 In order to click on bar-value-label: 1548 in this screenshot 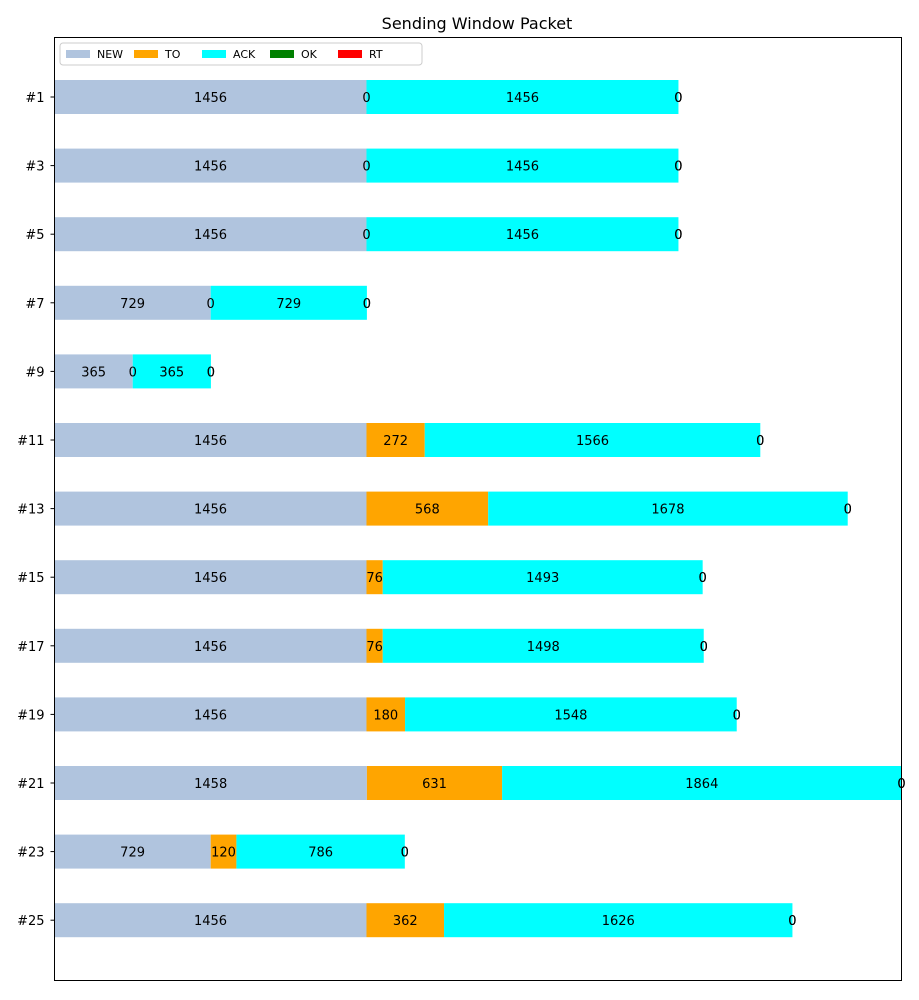, I will do `click(570, 715)`.